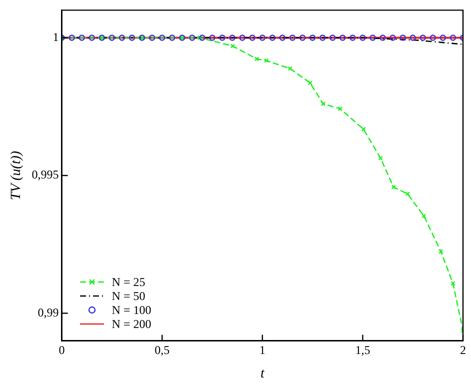  What do you see at coordinates (262, 350) in the screenshot?
I see `x-tick-label: 1` at bounding box center [262, 350].